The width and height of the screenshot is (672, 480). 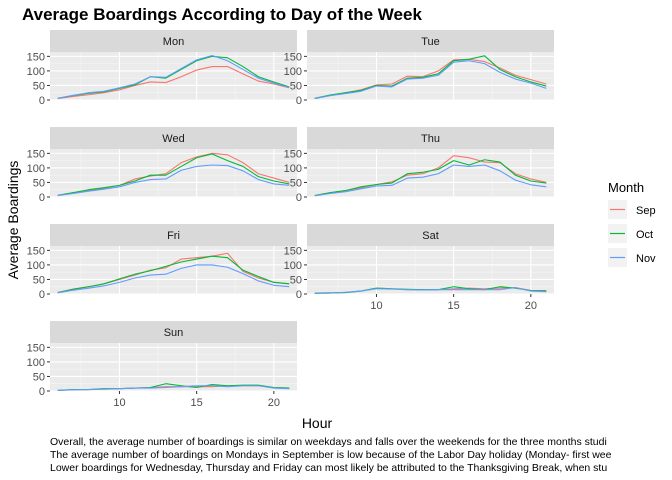 I want to click on legend-keys: Sep Oct Nov, so click(x=632, y=233).